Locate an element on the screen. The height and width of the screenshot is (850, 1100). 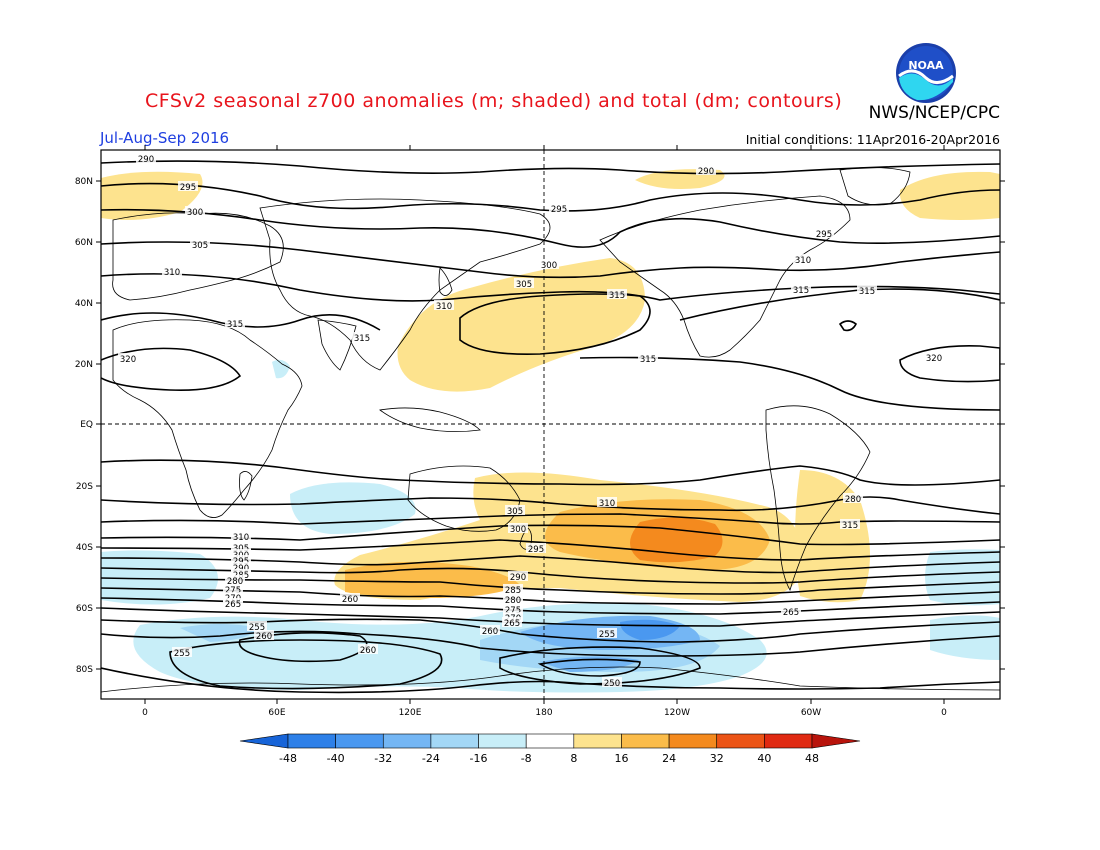
contour-250-loop-pacific is located at coordinates (589, 667).